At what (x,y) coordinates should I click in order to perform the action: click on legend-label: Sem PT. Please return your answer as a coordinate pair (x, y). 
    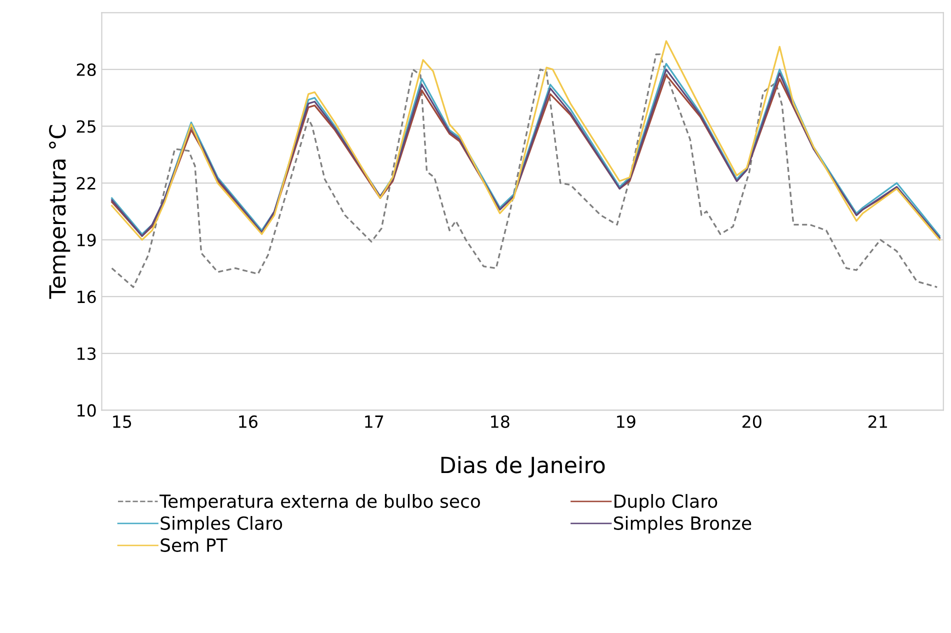
    Looking at the image, I should click on (194, 545).